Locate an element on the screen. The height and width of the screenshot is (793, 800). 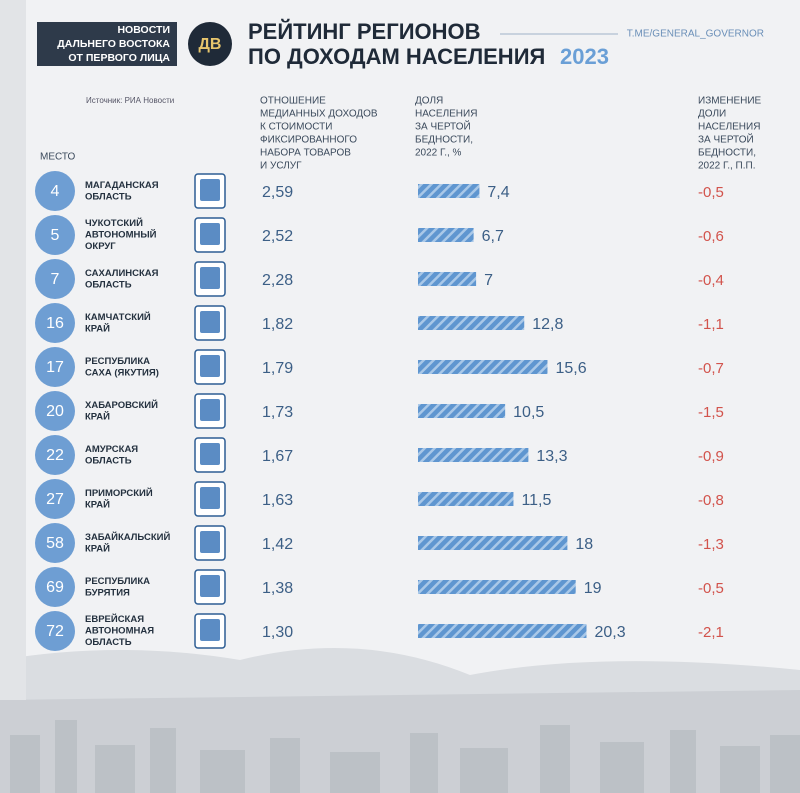
region-name: ПРИМОРСКИЙ is located at coordinates (119, 493).